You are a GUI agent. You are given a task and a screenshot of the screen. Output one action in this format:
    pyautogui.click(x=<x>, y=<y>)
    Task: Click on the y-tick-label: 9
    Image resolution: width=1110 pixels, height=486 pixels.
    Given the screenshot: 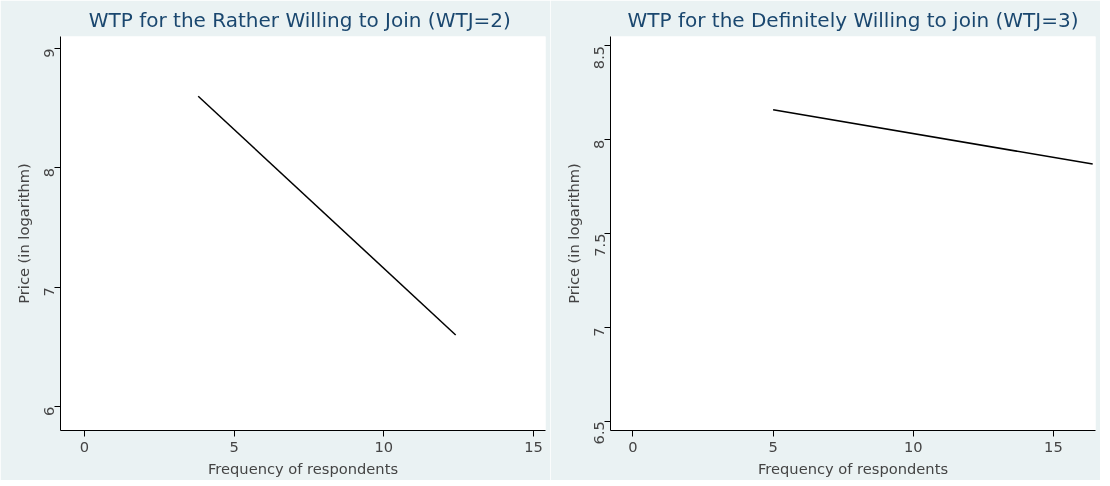 What is the action you would take?
    pyautogui.click(x=49, y=53)
    